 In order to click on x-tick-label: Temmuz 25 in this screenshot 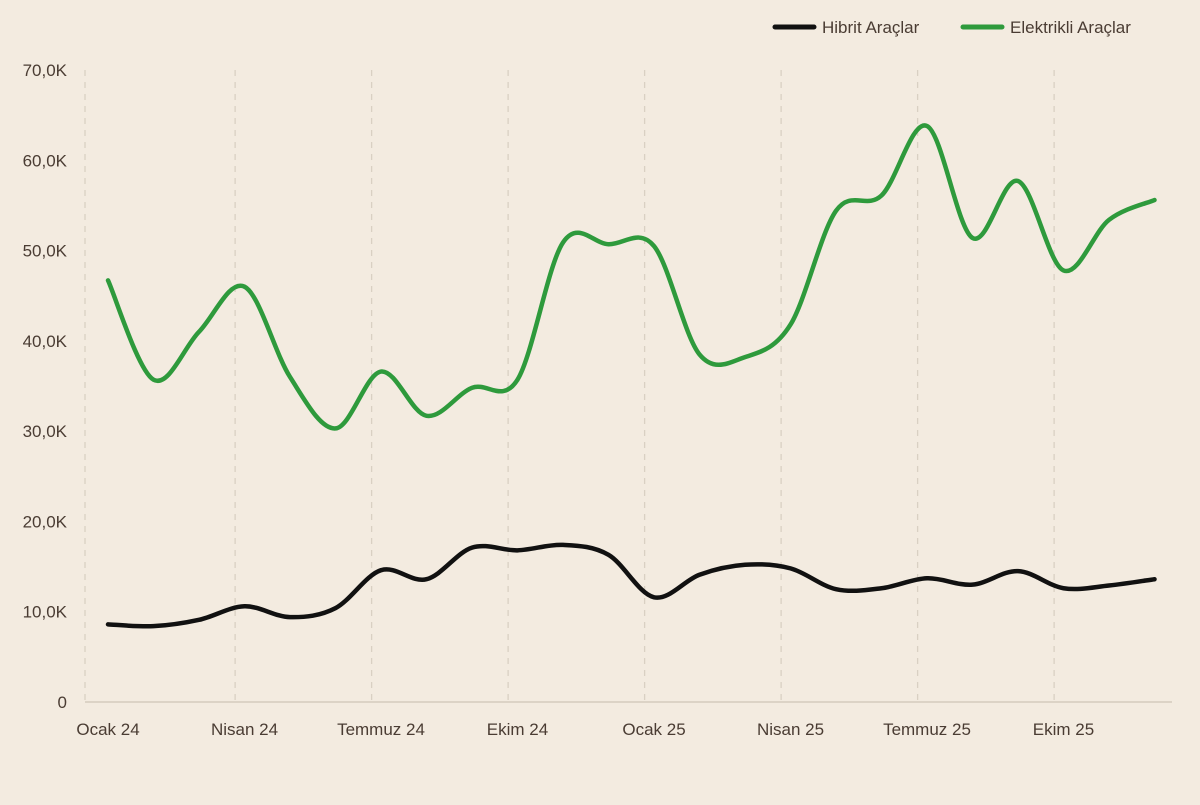, I will do `click(927, 729)`.